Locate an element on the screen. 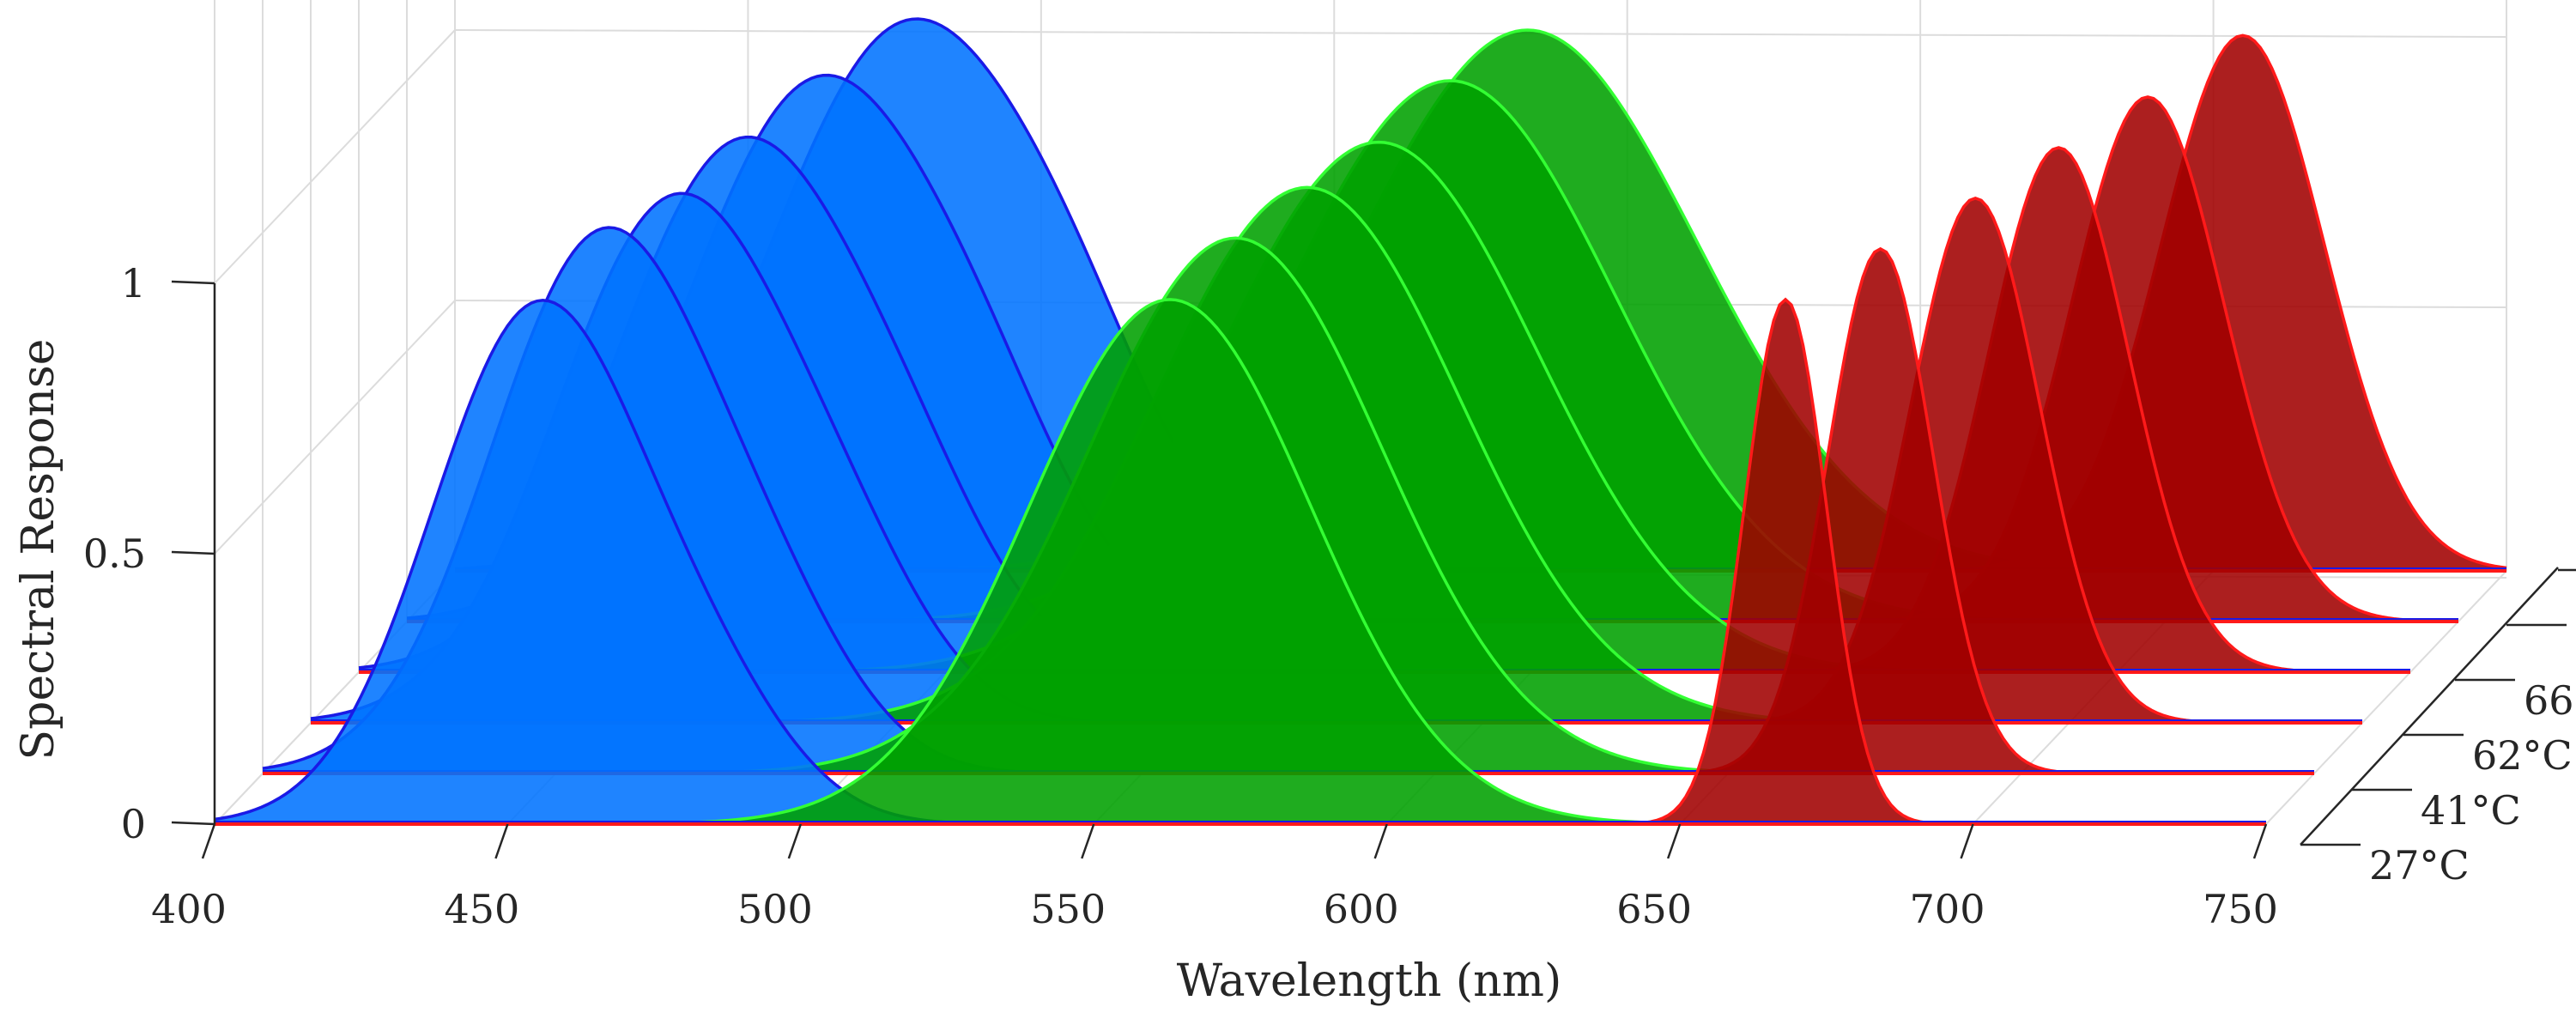 This screenshot has height=1025, width=2576. x-tick-label-550: 550 is located at coordinates (1068, 909).